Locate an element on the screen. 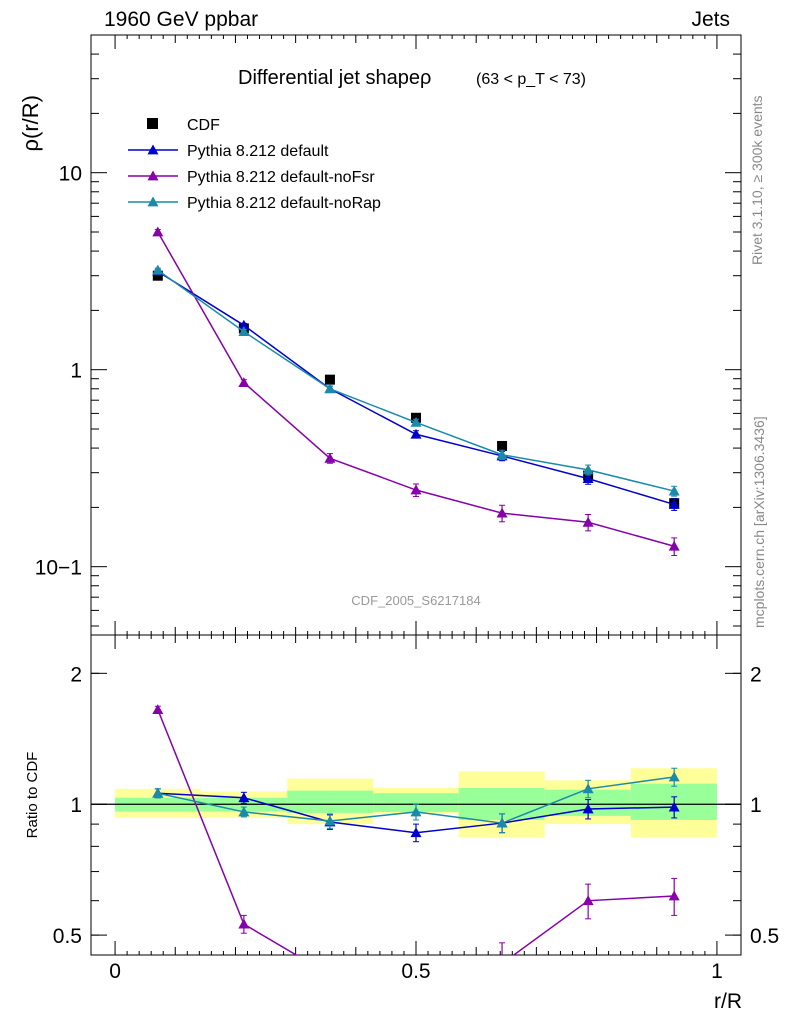 This screenshot has width=786, height=1024. legend-label: Pythia 8.212 default-noRap is located at coordinates (284, 203).